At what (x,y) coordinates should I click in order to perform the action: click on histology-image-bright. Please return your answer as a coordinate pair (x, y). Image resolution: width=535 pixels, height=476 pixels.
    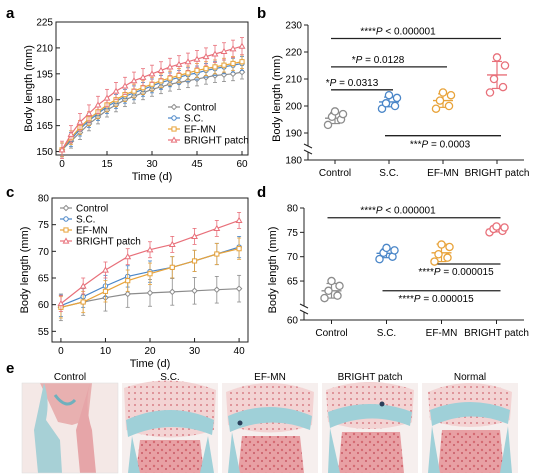
    Looking at the image, I should click on (370, 427).